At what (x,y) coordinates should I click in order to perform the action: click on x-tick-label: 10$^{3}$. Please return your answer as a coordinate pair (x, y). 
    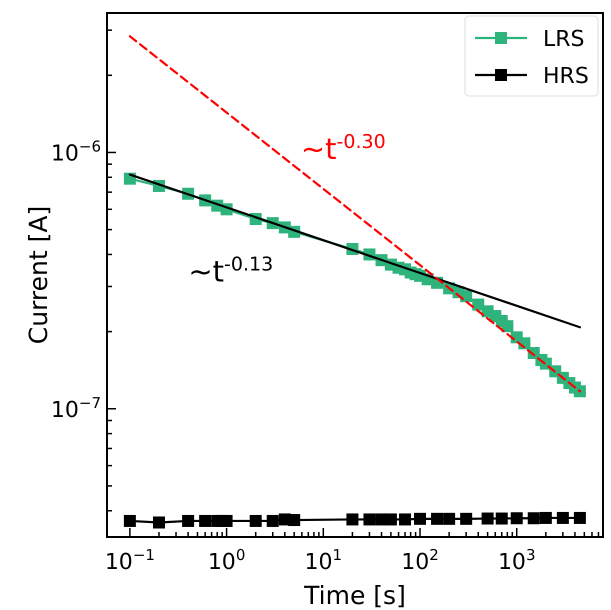
    Looking at the image, I should click on (517, 560).